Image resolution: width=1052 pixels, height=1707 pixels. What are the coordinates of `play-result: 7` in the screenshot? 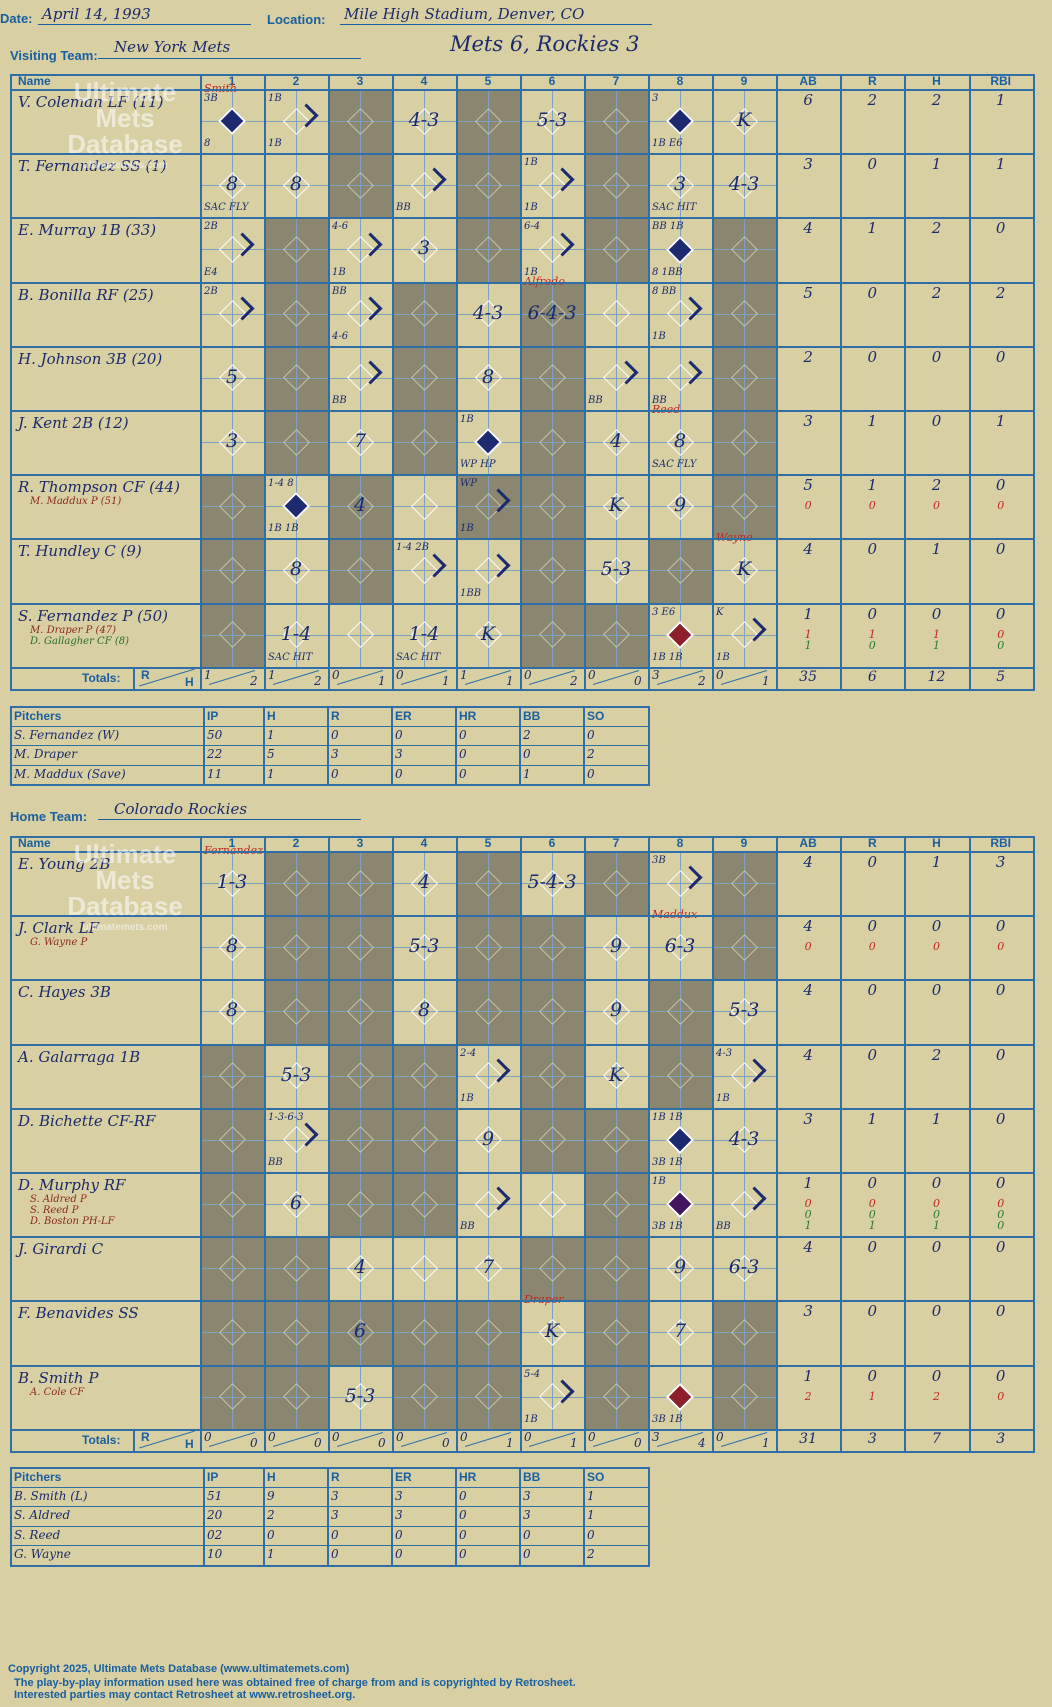 It's located at (680, 1331).